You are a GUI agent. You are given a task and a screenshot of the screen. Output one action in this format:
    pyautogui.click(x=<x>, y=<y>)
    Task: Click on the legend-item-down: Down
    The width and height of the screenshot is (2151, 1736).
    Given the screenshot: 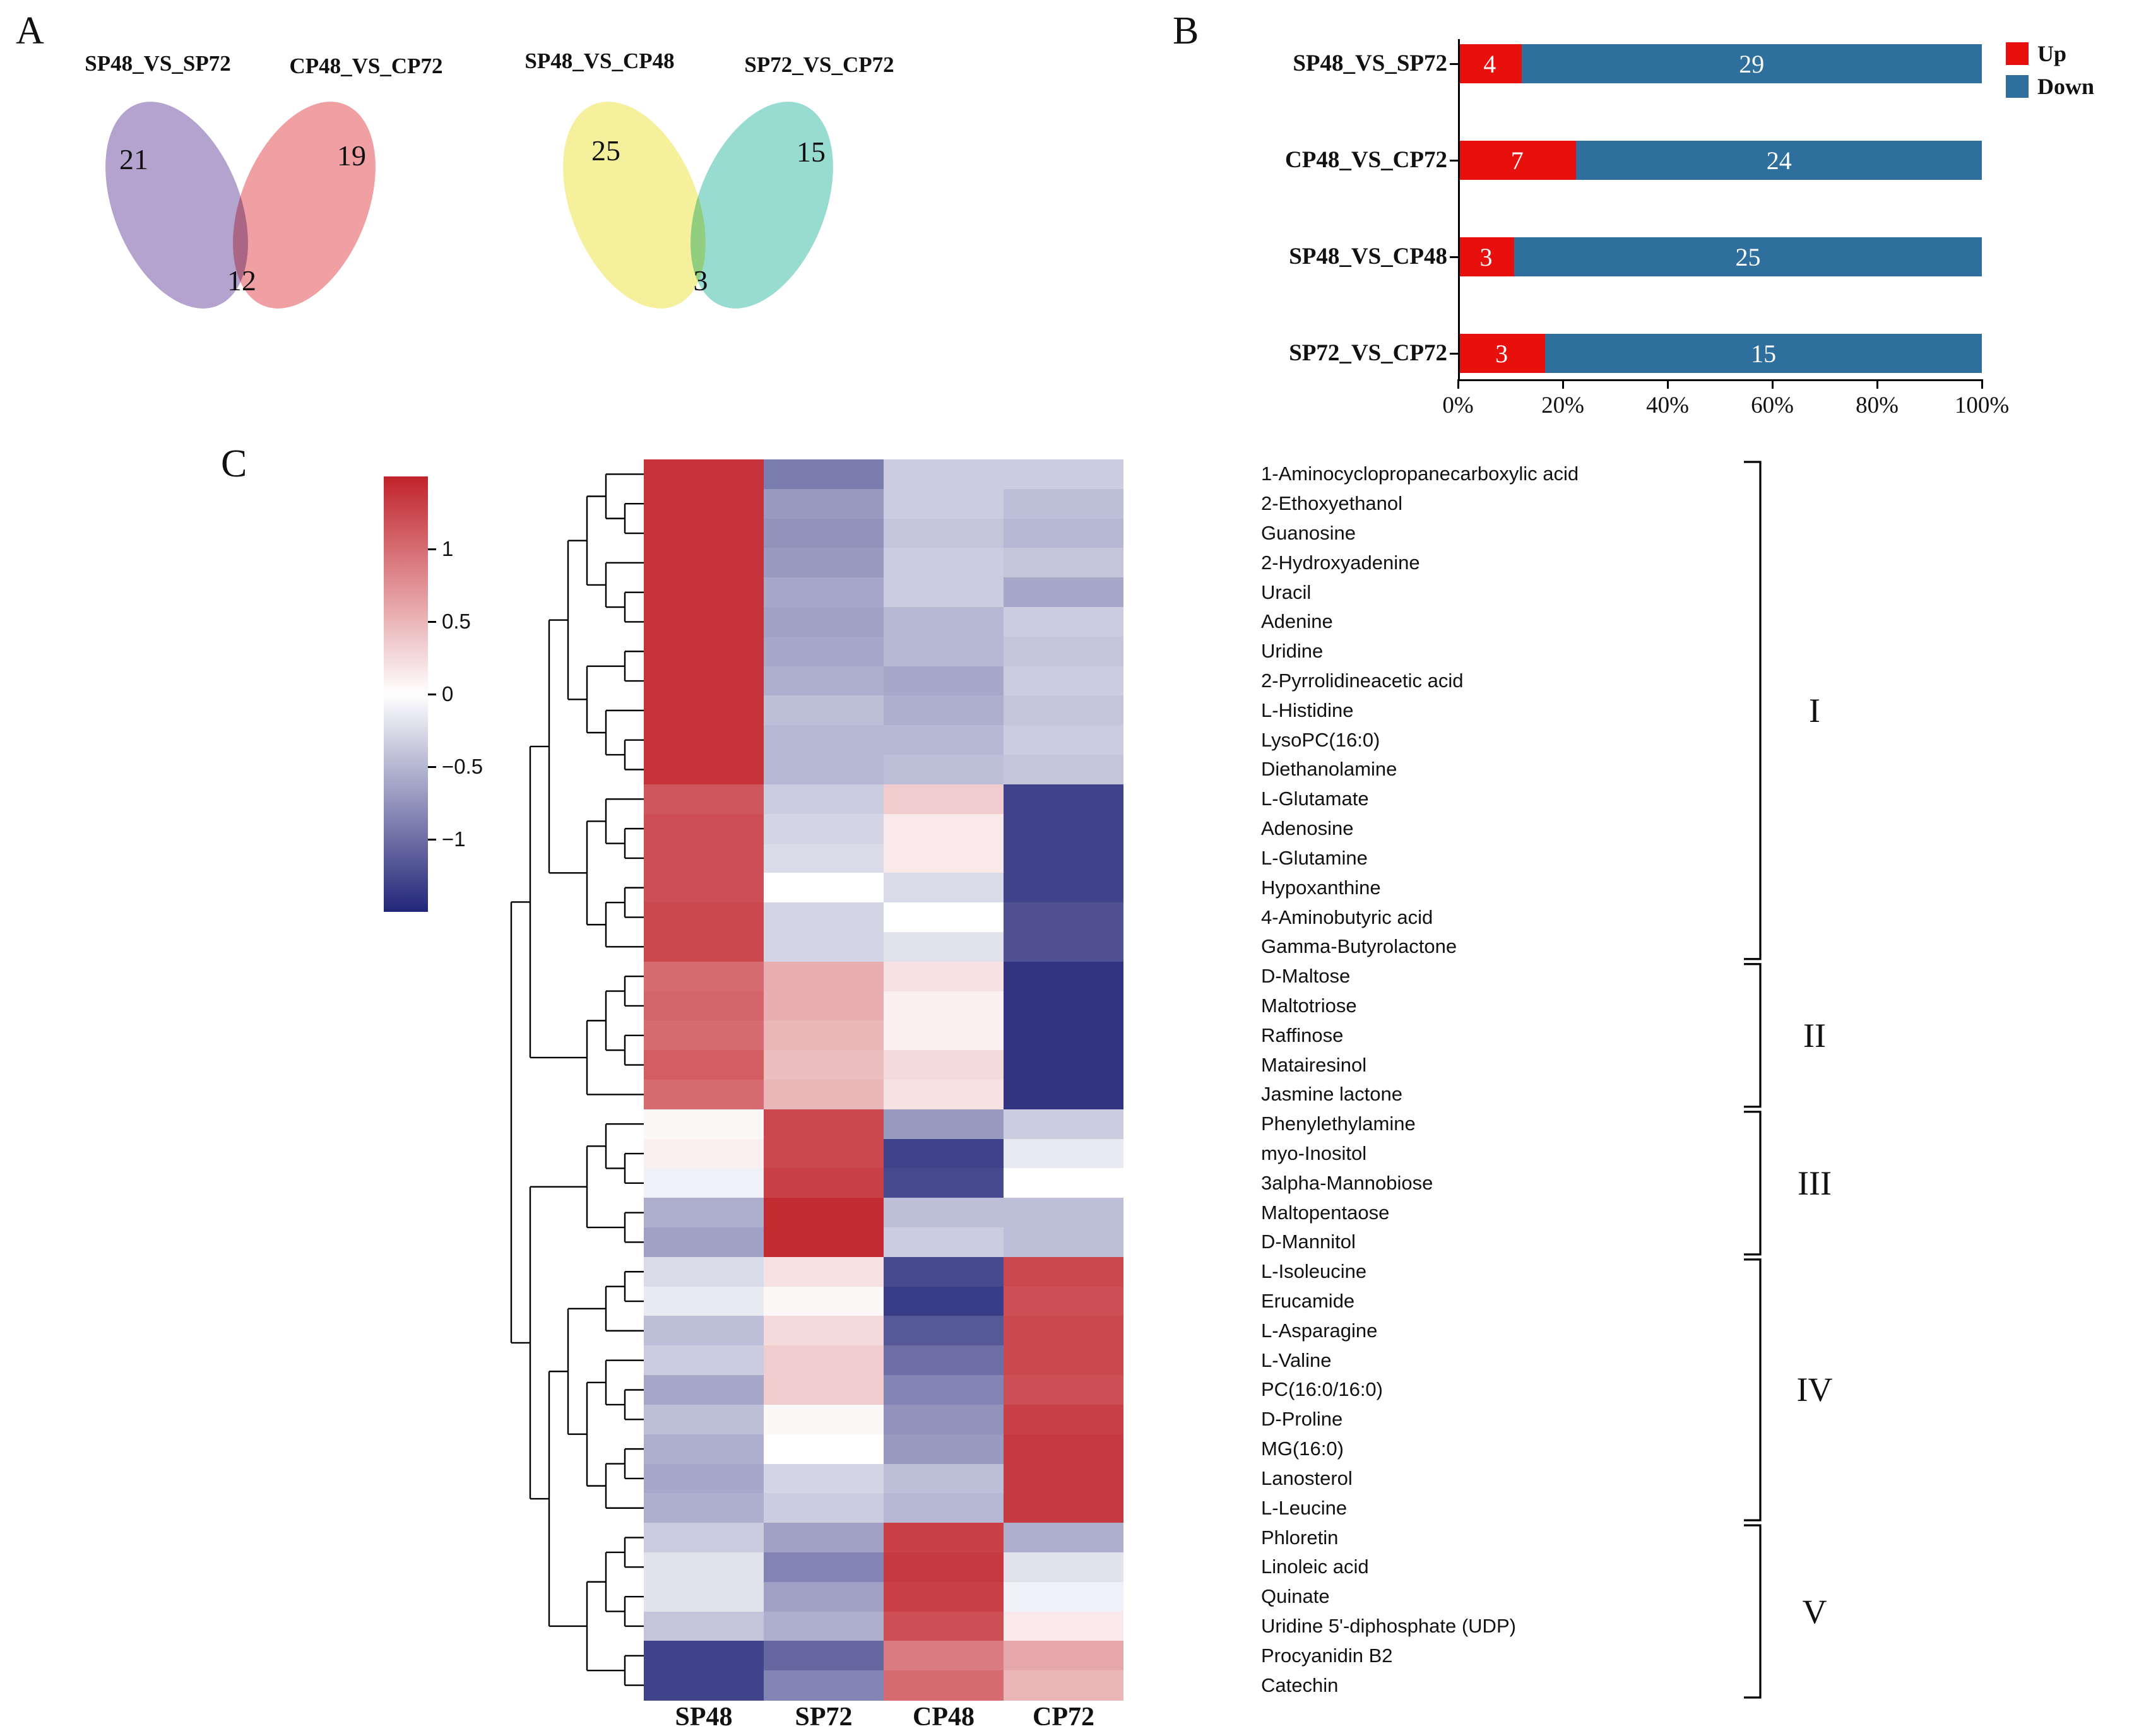 What is the action you would take?
    pyautogui.click(x=2050, y=86)
    